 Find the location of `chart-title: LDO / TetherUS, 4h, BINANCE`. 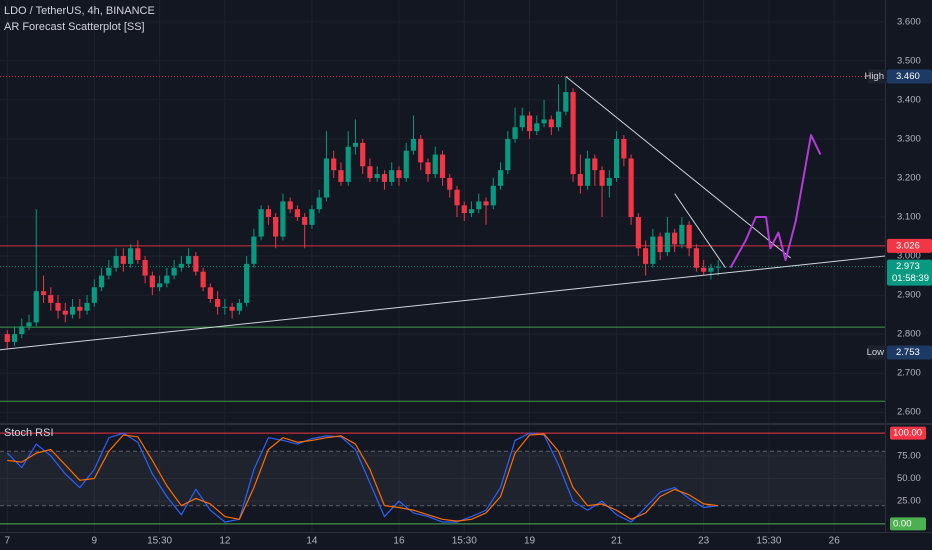

chart-title: LDO / TetherUS, 4h, BINANCE is located at coordinates (79, 11).